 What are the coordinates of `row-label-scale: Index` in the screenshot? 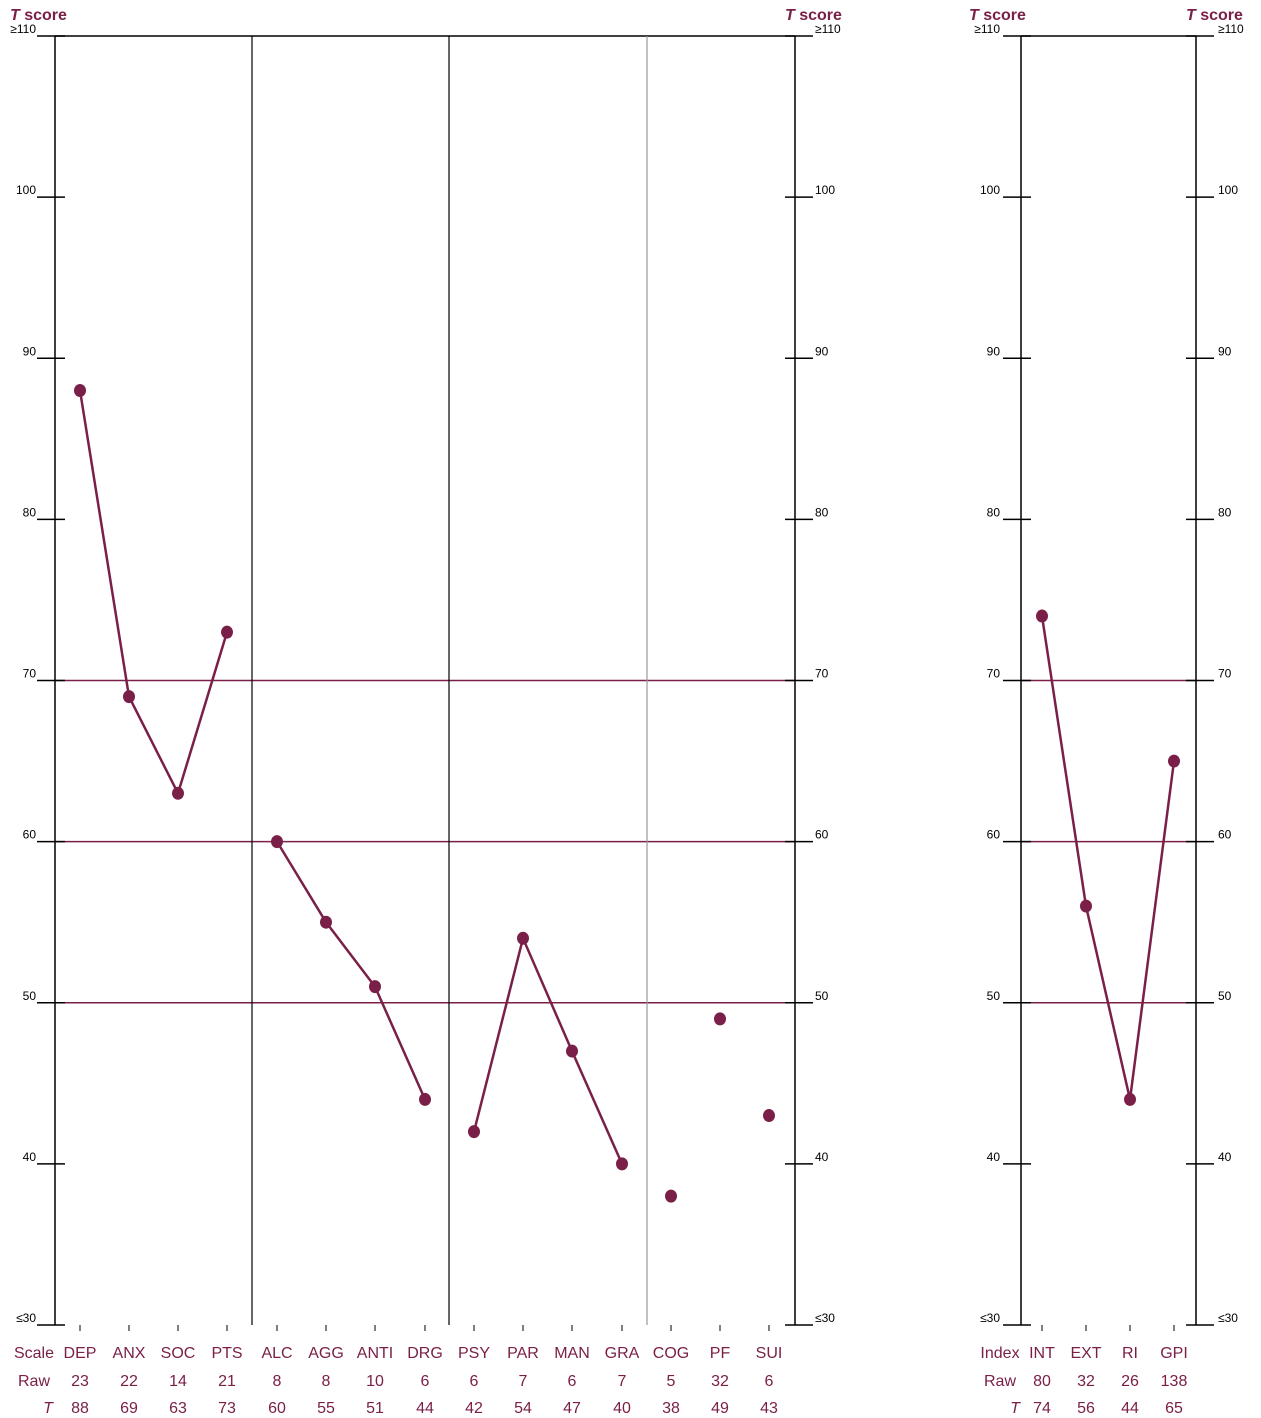 It's located at (999, 1353).